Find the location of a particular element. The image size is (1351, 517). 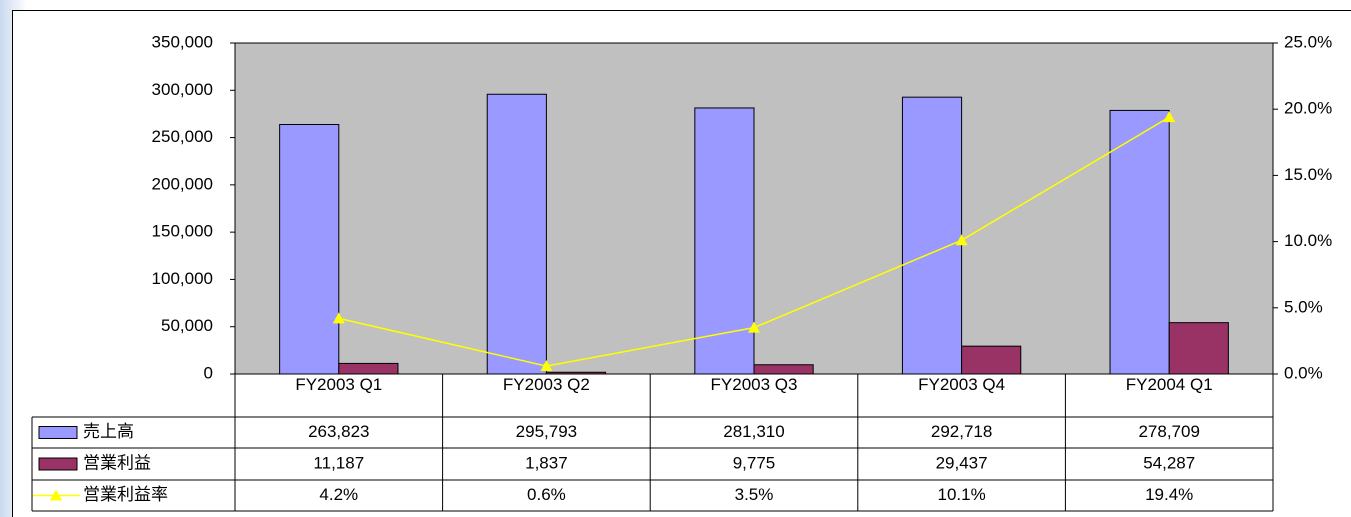

table-value: 11,187 is located at coordinates (338, 462).